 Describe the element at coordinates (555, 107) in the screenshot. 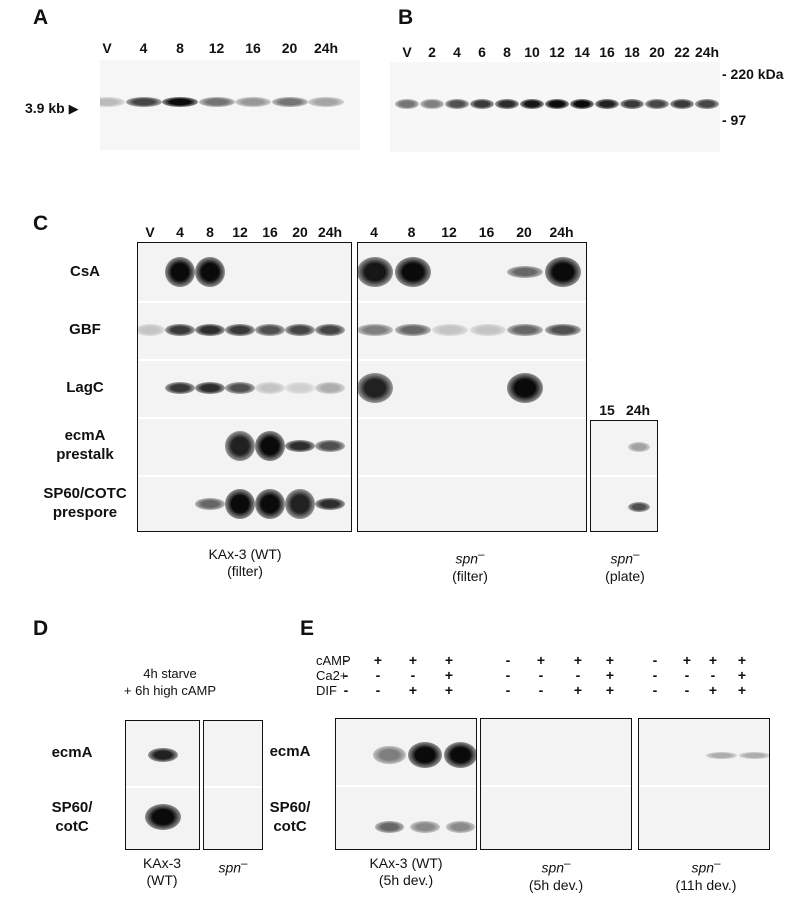

I see `panel-b-western-blot` at that location.